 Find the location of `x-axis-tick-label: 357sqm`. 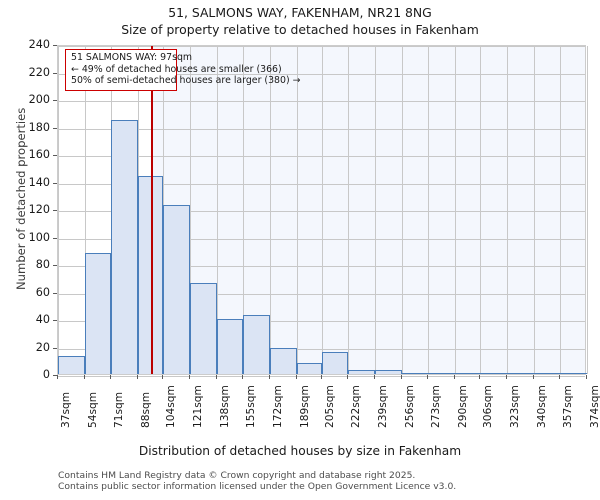

x-axis-tick-label: 357sqm is located at coordinates (568, 406).